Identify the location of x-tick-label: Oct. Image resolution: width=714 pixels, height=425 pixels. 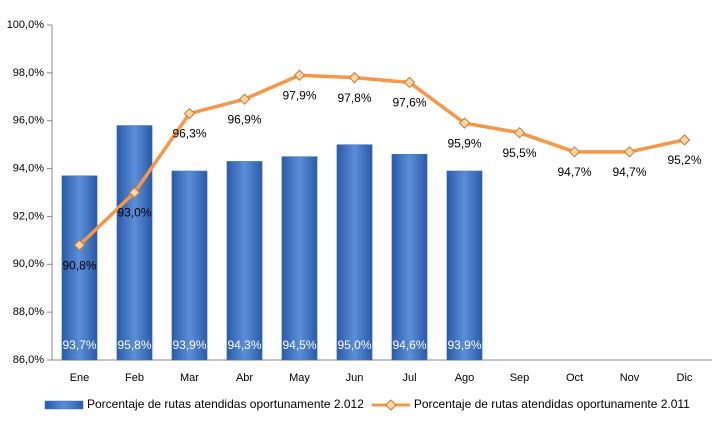
(574, 378).